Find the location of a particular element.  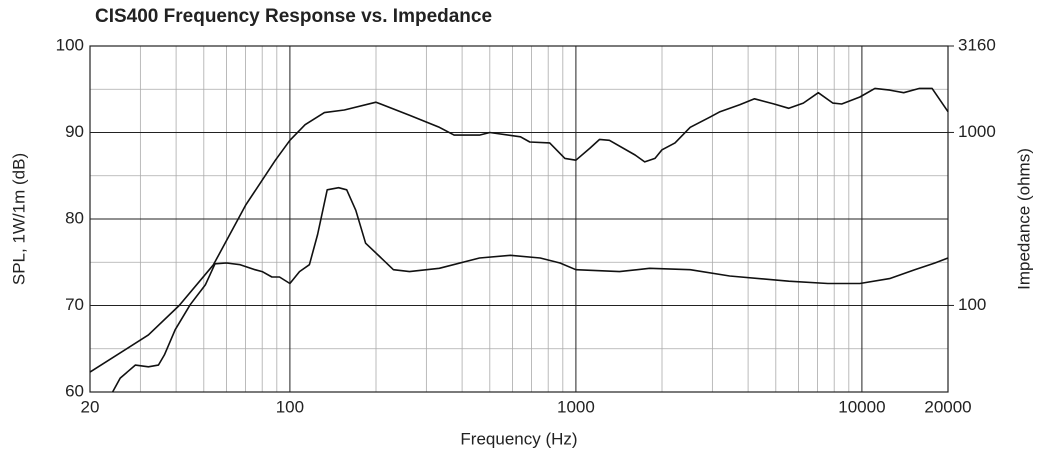

x-tick-label: 20000 is located at coordinates (947, 406).